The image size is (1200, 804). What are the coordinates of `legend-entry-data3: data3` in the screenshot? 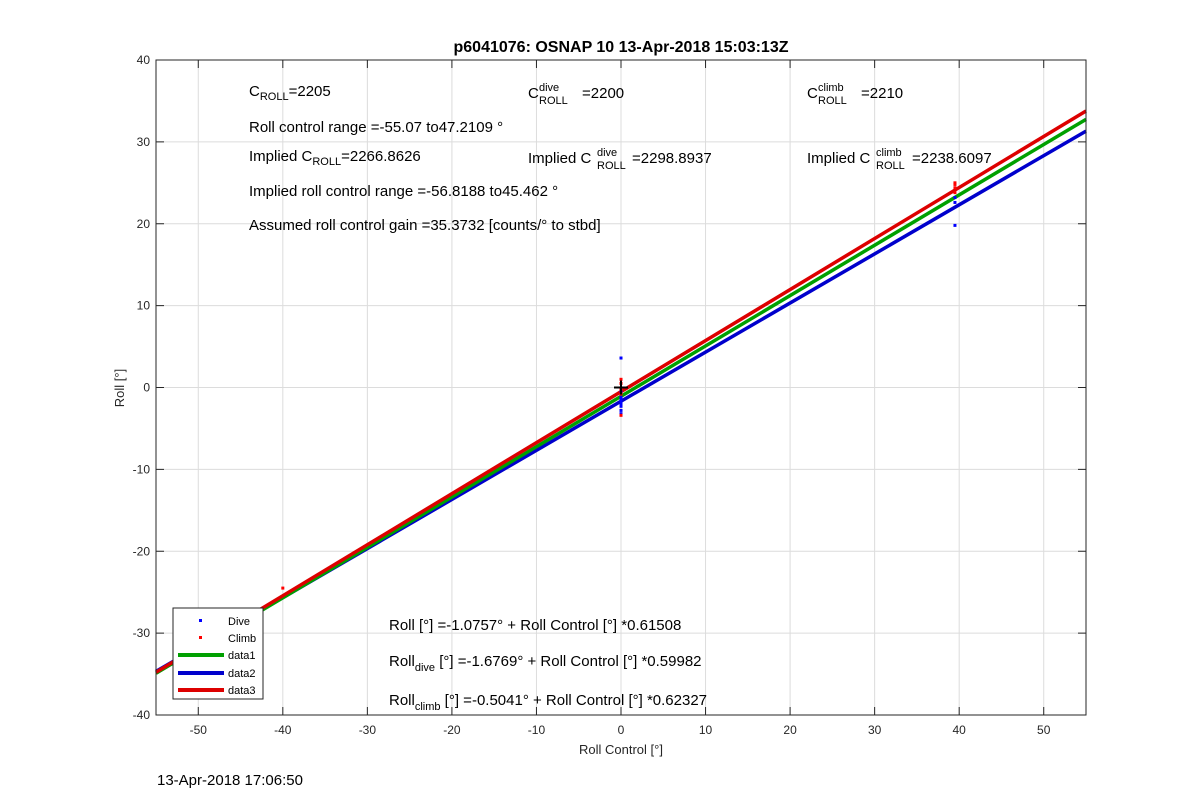 It's located at (217, 691).